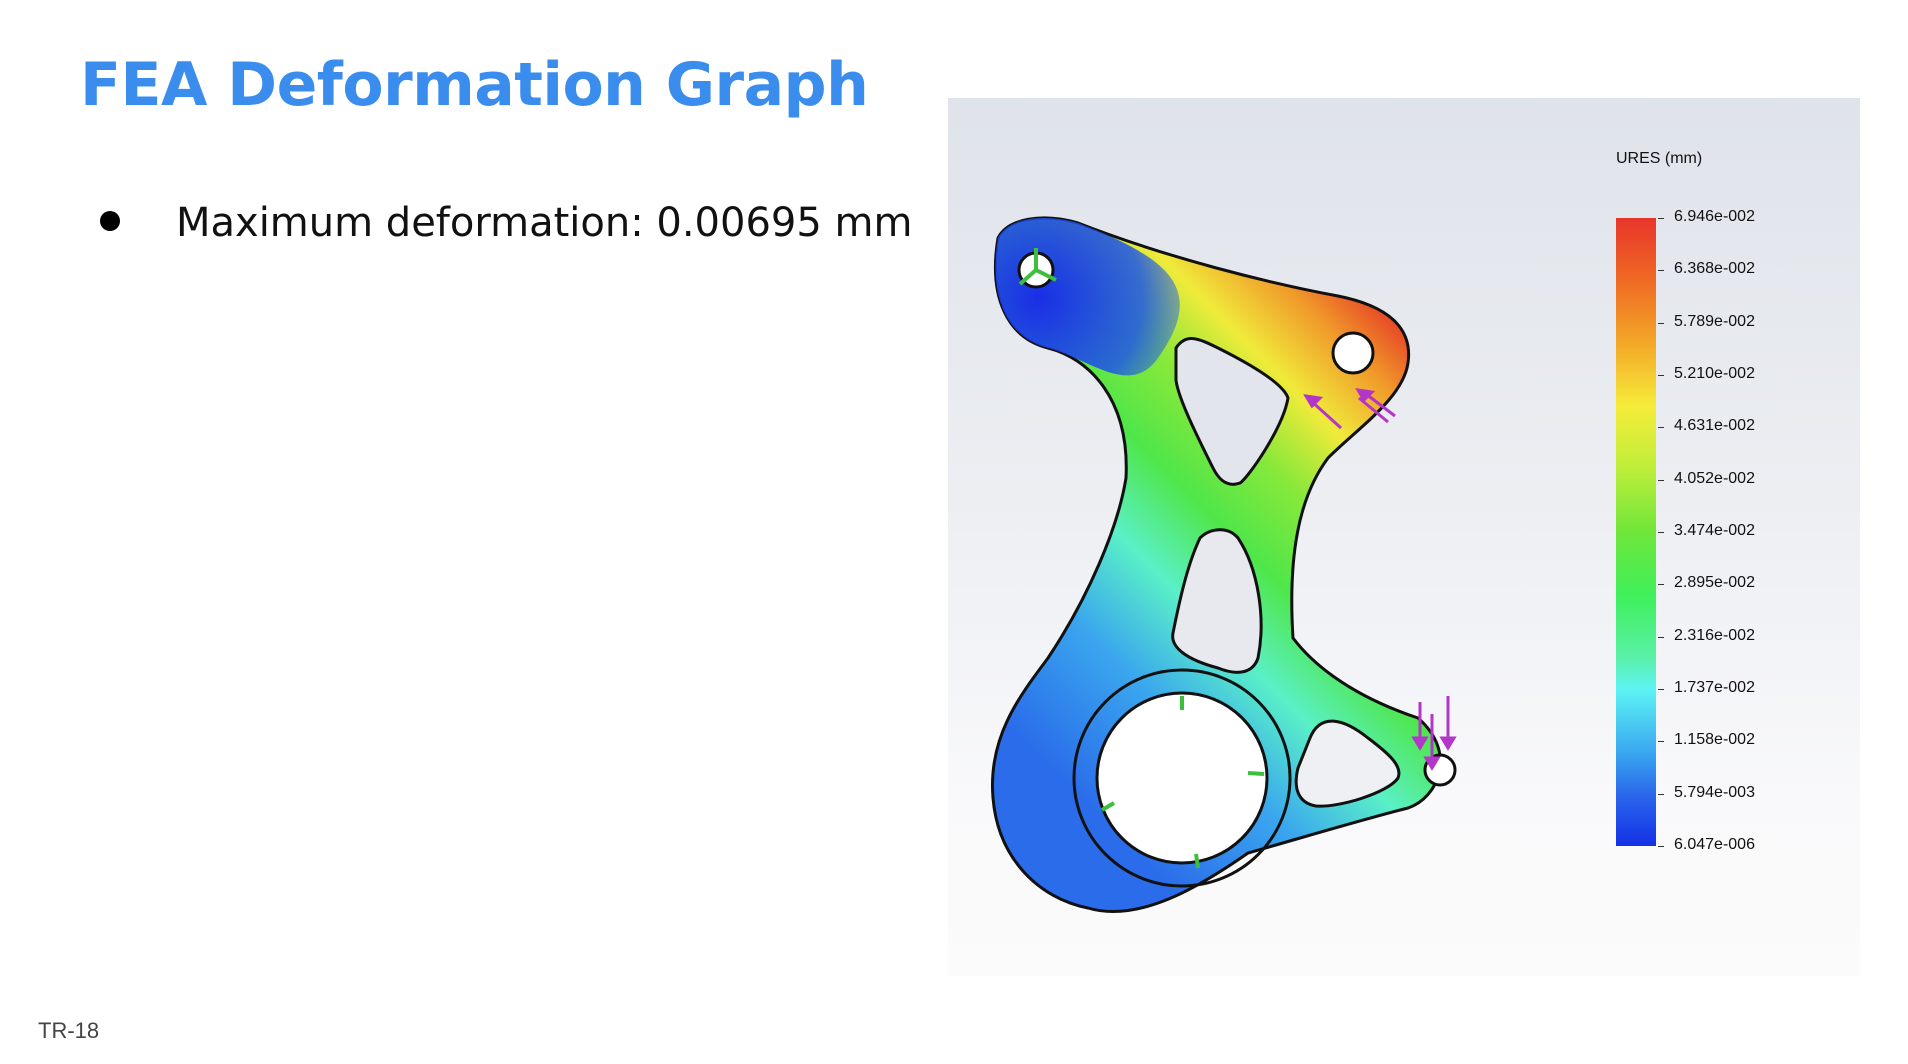 This screenshot has height=1064, width=1908. What do you see at coordinates (1714, 478) in the screenshot?
I see `legend-tick-label: 4.052e-002` at bounding box center [1714, 478].